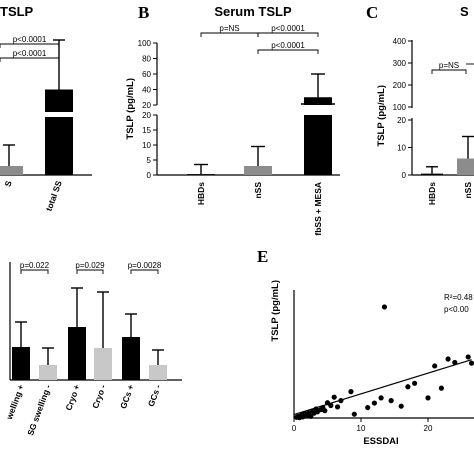 The width and height of the screenshot is (474, 474). I want to click on x-tick-label: total SS, so click(54, 195).